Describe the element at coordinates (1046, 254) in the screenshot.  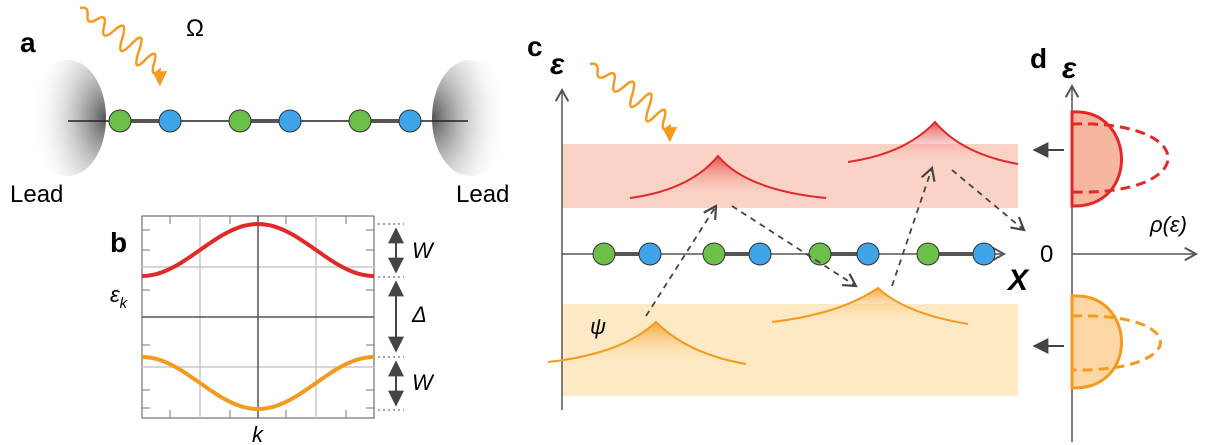
I see `d-zero-label: 0` at that location.